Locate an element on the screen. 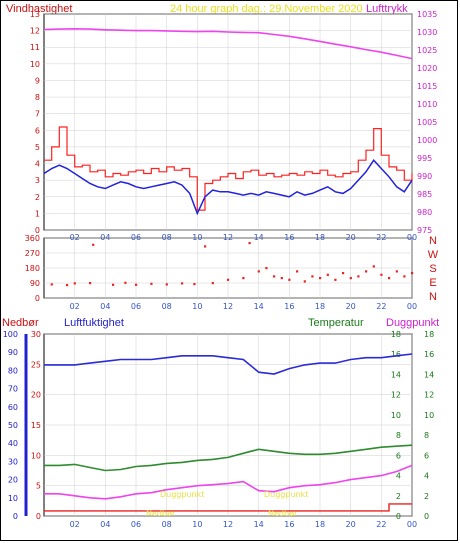 The width and height of the screenshot is (460, 543). x-tick-label: 08 is located at coordinates (167, 306).